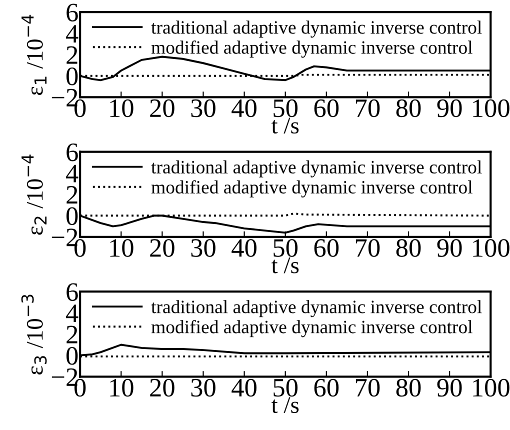  Describe the element at coordinates (34, 194) in the screenshot. I see `y-axis-title: ε$_{2}$ /10$^{−4}$` at that location.